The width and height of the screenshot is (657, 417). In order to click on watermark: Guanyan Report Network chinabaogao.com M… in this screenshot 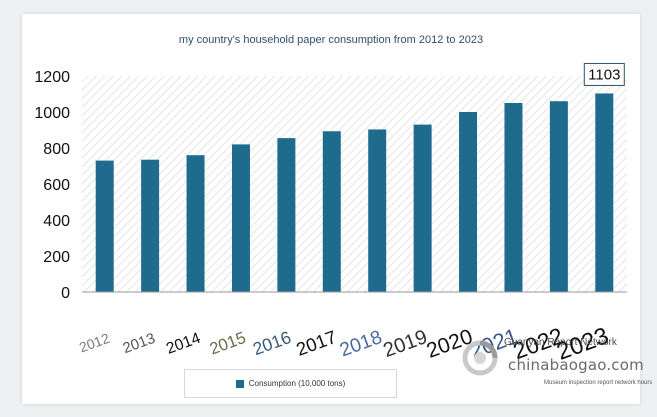, I will do `click(556, 367)`.